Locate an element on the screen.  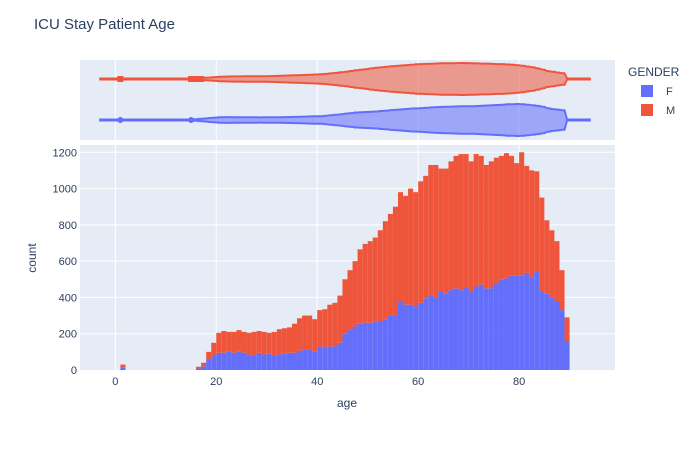
x-axis-ticks: 0 20 40 60 80 is located at coordinates (318, 382).